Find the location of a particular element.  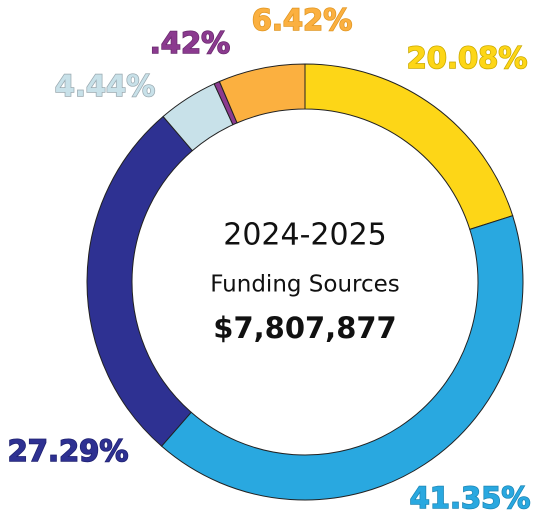

center-year: 2024-2025 is located at coordinates (305, 235).